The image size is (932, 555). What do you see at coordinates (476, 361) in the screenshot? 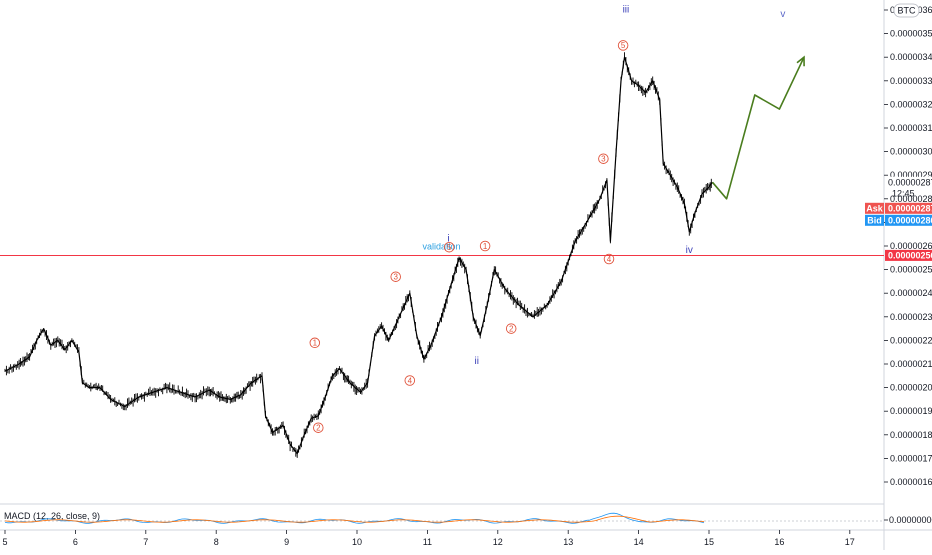
I see `wave-label: ii` at bounding box center [476, 361].